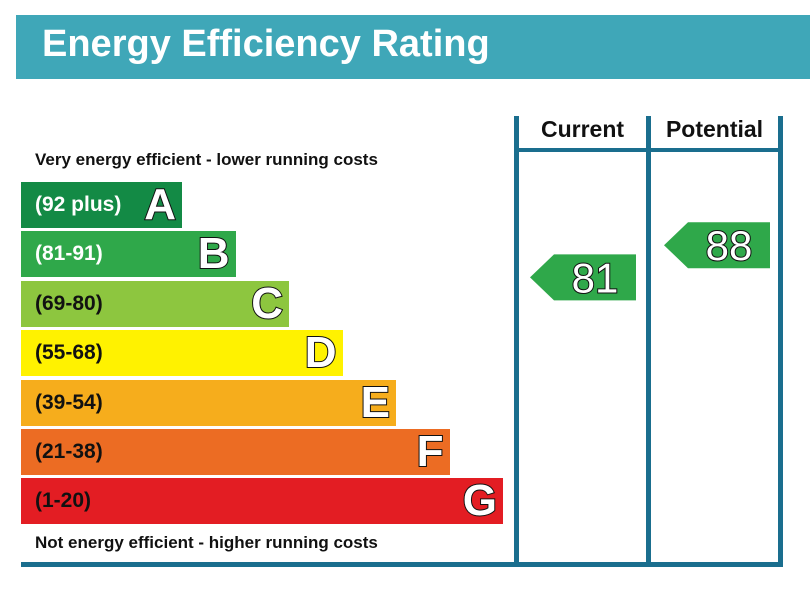 This screenshot has height=612, width=810. I want to click on band-d: (55-68) D, so click(182, 353).